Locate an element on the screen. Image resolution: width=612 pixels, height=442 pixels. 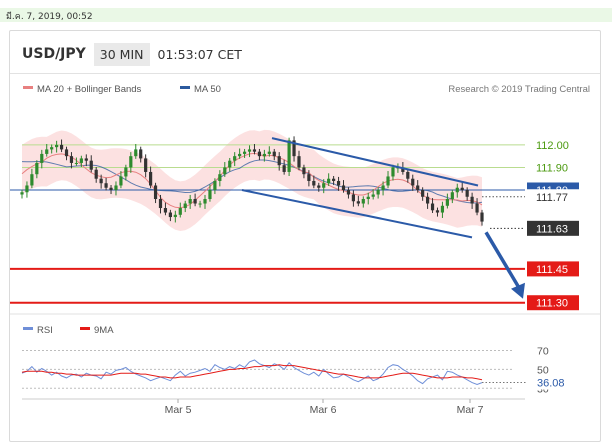
x-tick-label: Mar 5 is located at coordinates (178, 410).